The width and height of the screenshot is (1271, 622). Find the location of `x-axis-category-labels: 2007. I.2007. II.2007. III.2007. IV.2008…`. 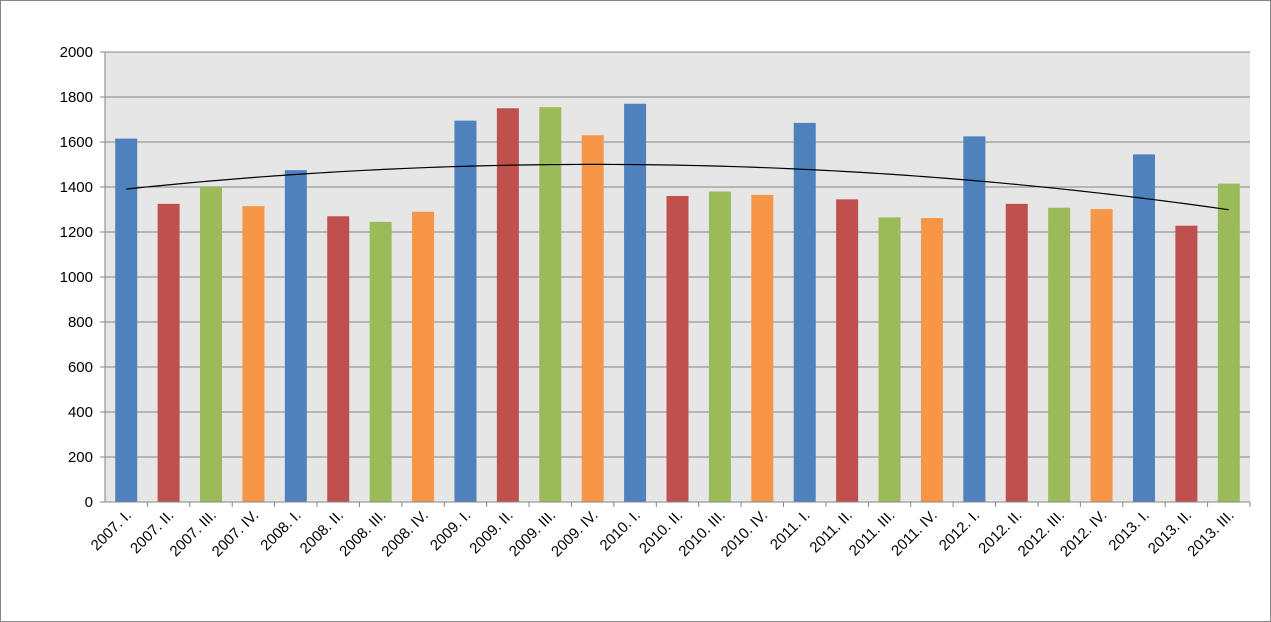

x-axis-category-labels: 2007. I.2007. II.2007. III.2007. IV.2008… is located at coordinates (663, 534).